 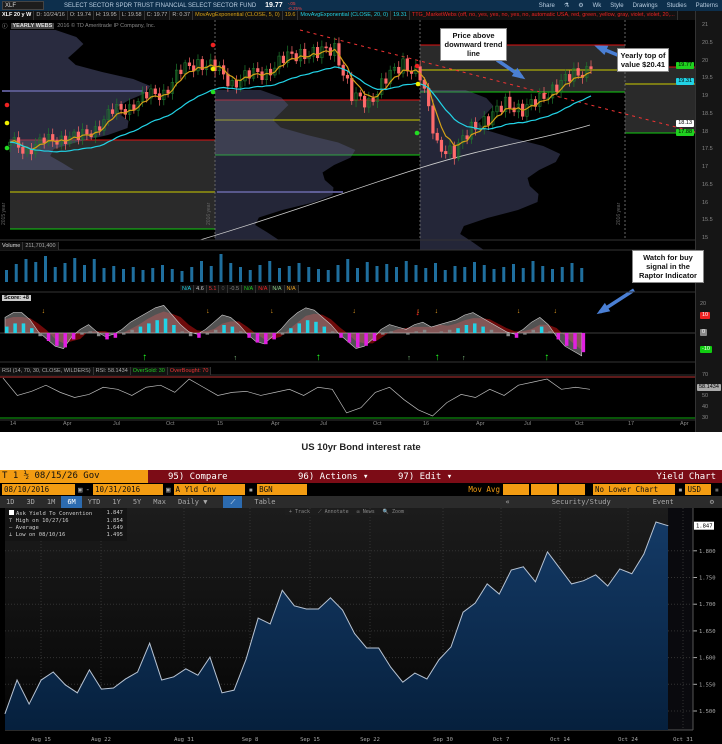 What do you see at coordinates (566, 6) in the screenshot?
I see `flask-icon: ⚗` at bounding box center [566, 6].